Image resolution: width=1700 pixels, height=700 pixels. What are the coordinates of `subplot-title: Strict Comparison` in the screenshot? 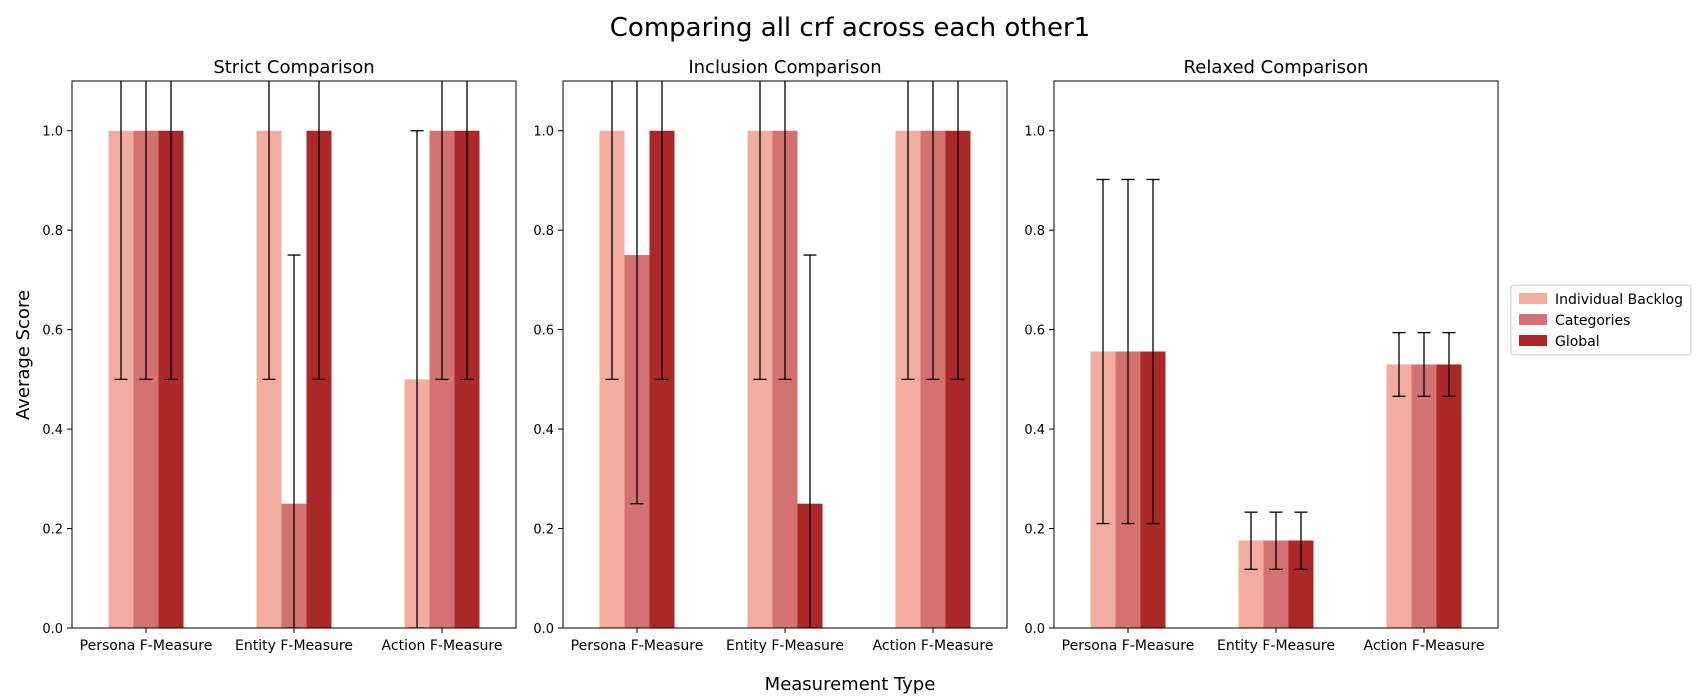 It's located at (293, 67).